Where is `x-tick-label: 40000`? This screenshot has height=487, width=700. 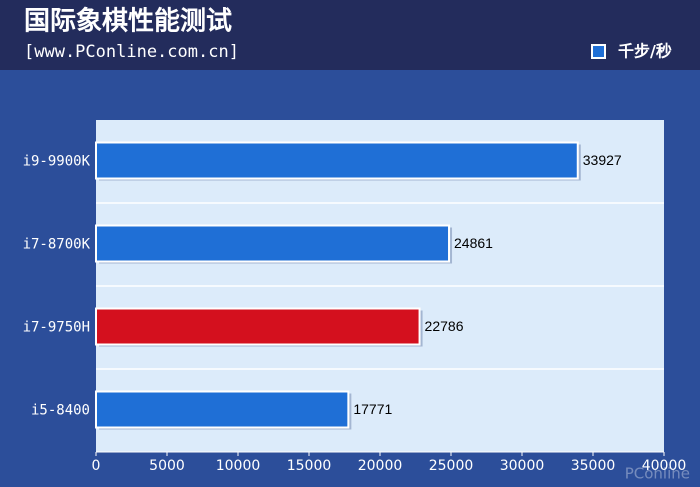 x-tick-label: 40000 is located at coordinates (664, 466).